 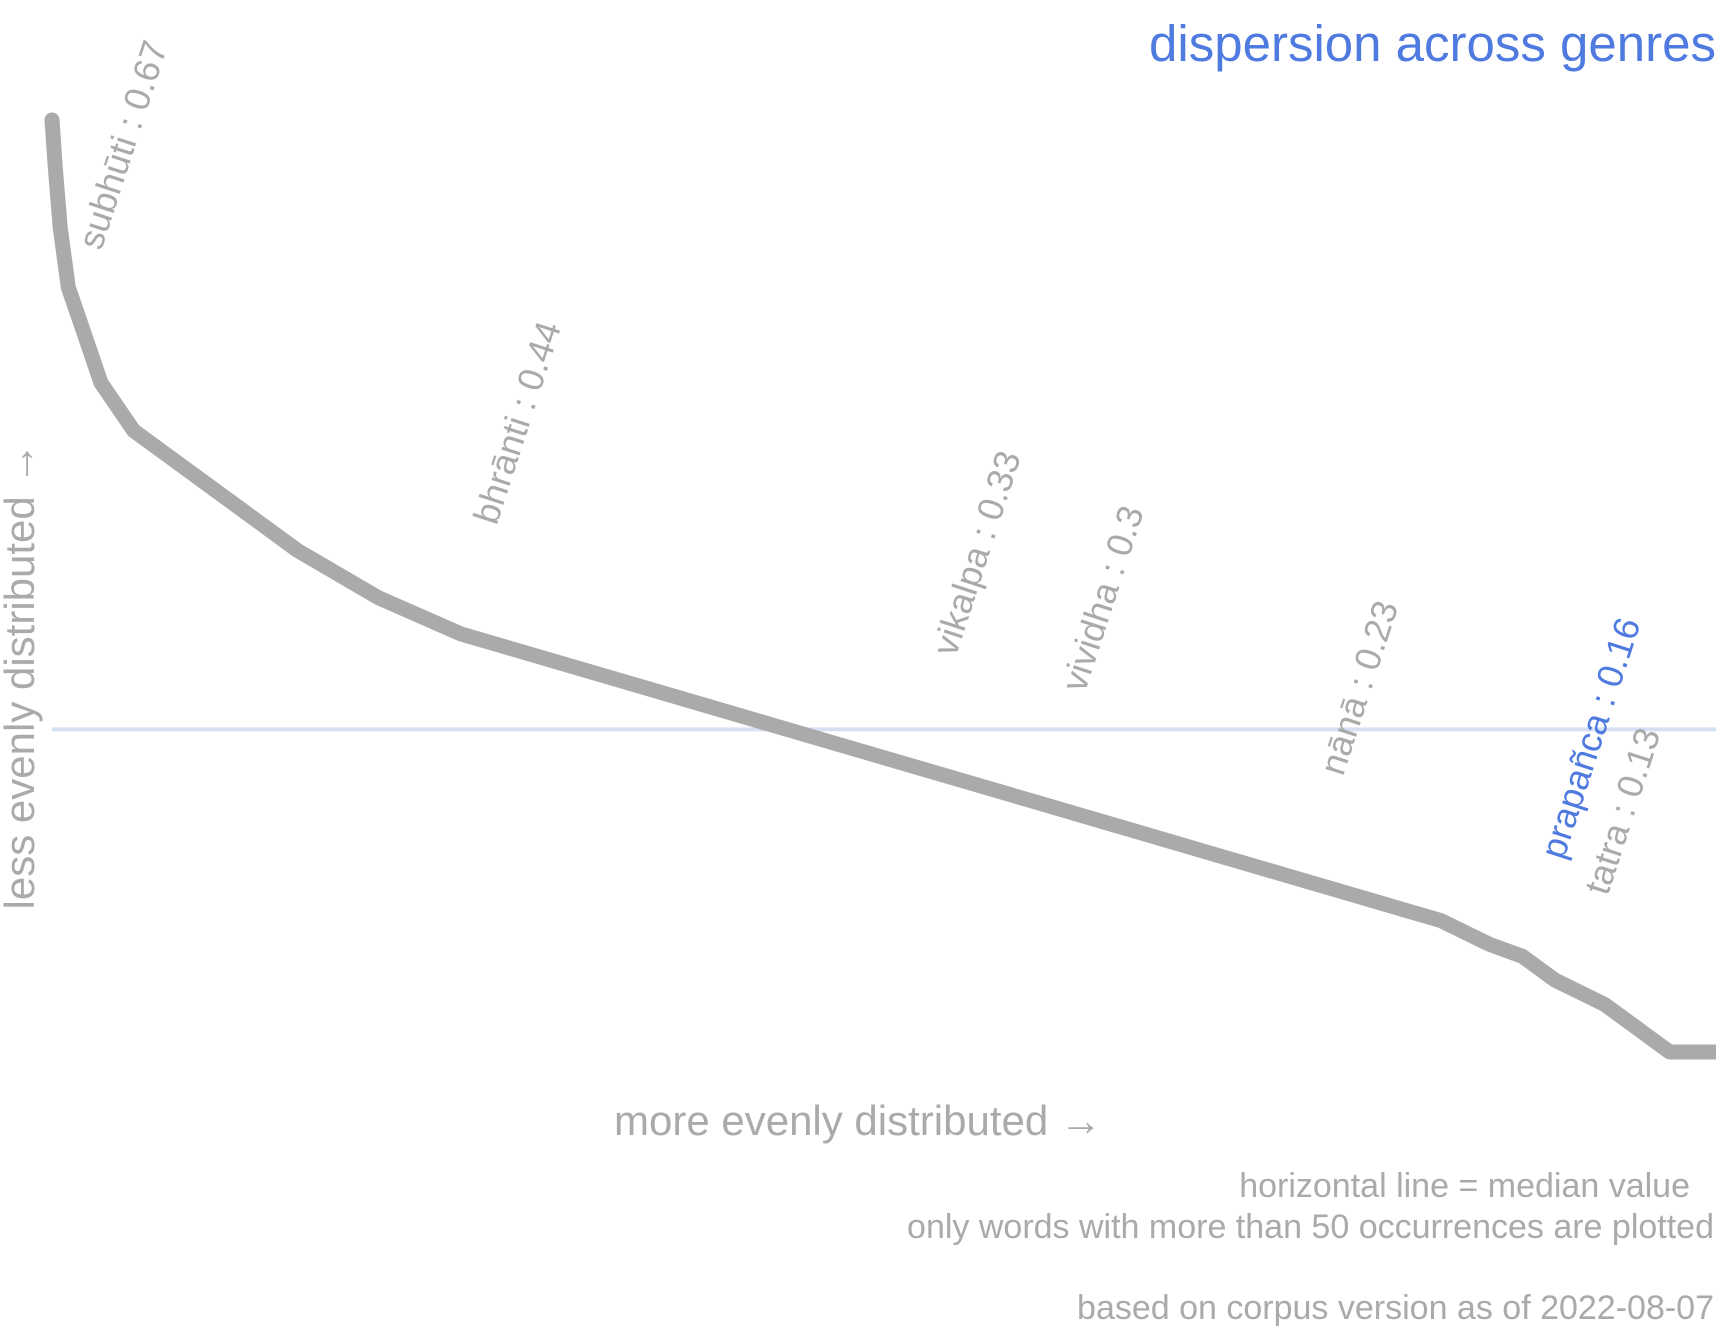 What do you see at coordinates (123, 145) in the screenshot?
I see `annotation-label: subhūti : 0.67` at bounding box center [123, 145].